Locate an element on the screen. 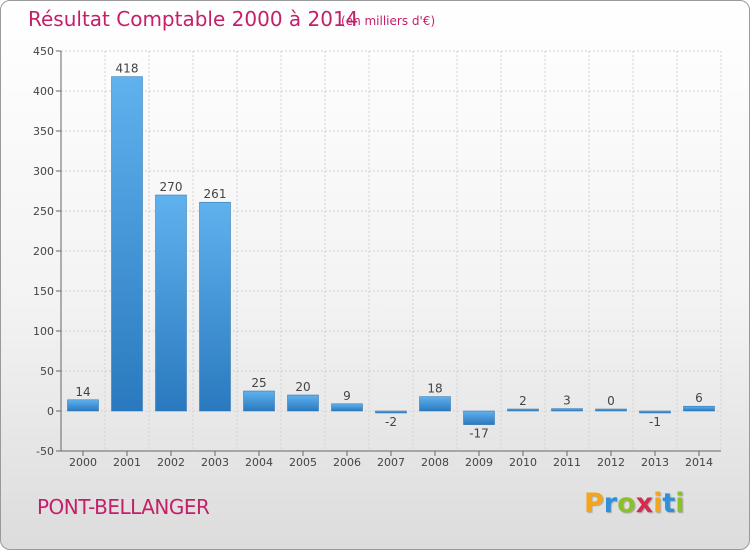  x-tick-label-2002: 2002 is located at coordinates (171, 462).